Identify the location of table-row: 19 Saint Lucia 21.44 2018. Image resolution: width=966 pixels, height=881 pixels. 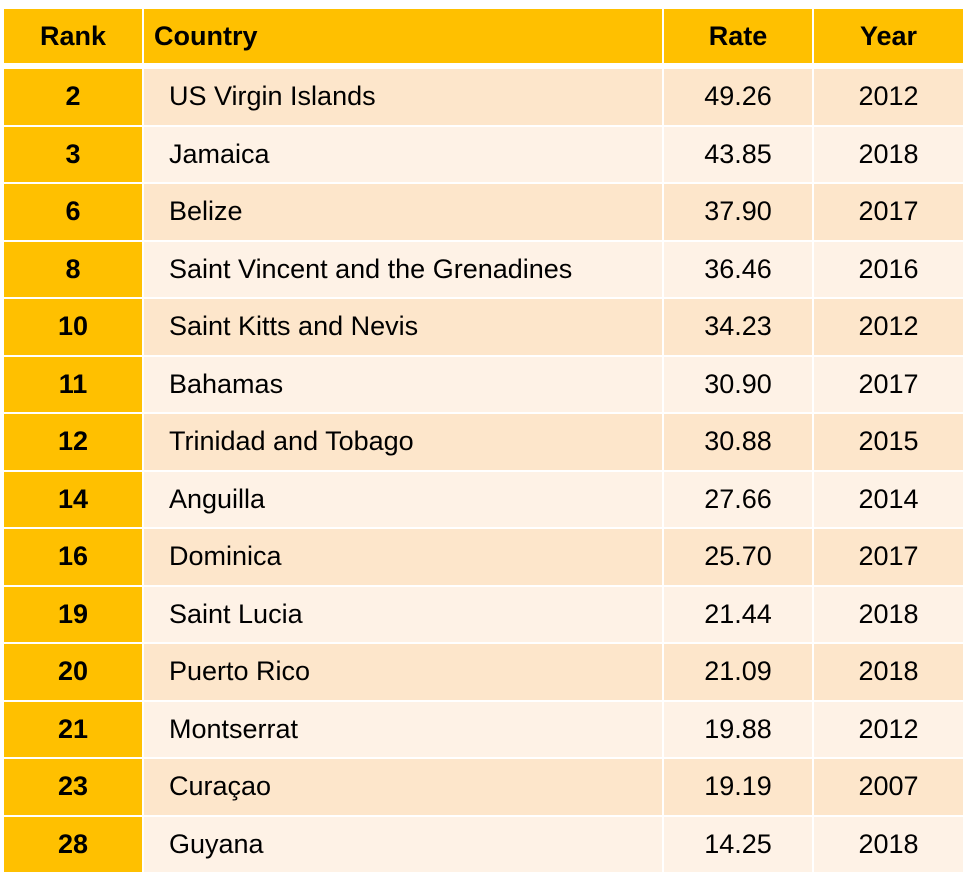
(483, 614).